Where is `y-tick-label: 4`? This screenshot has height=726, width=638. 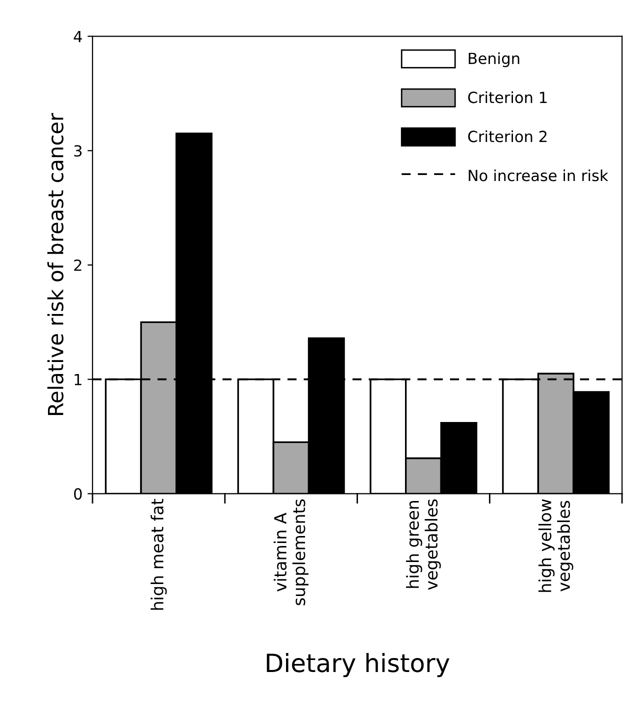
y-tick-label: 4 is located at coordinates (78, 36).